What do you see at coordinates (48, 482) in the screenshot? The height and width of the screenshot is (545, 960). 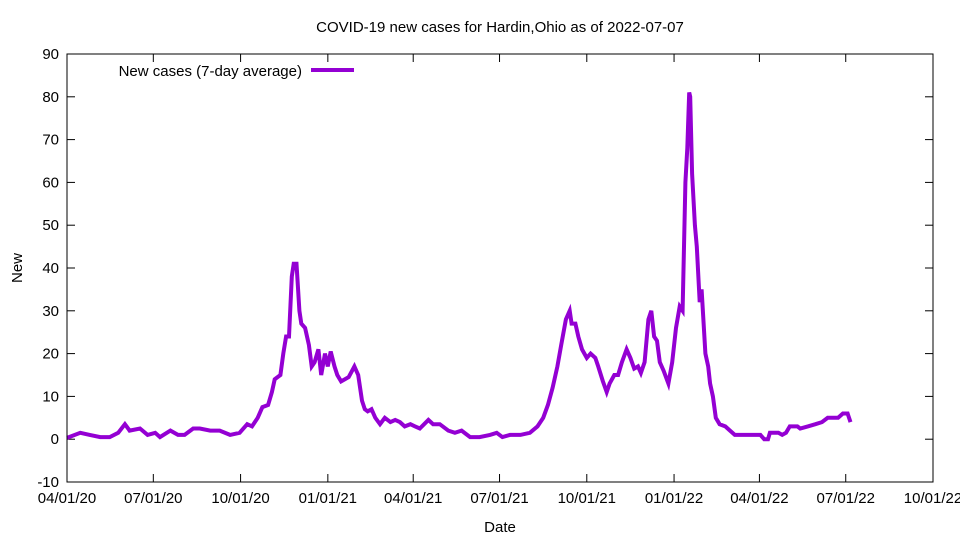 I see `y-tick-label: -10` at bounding box center [48, 482].